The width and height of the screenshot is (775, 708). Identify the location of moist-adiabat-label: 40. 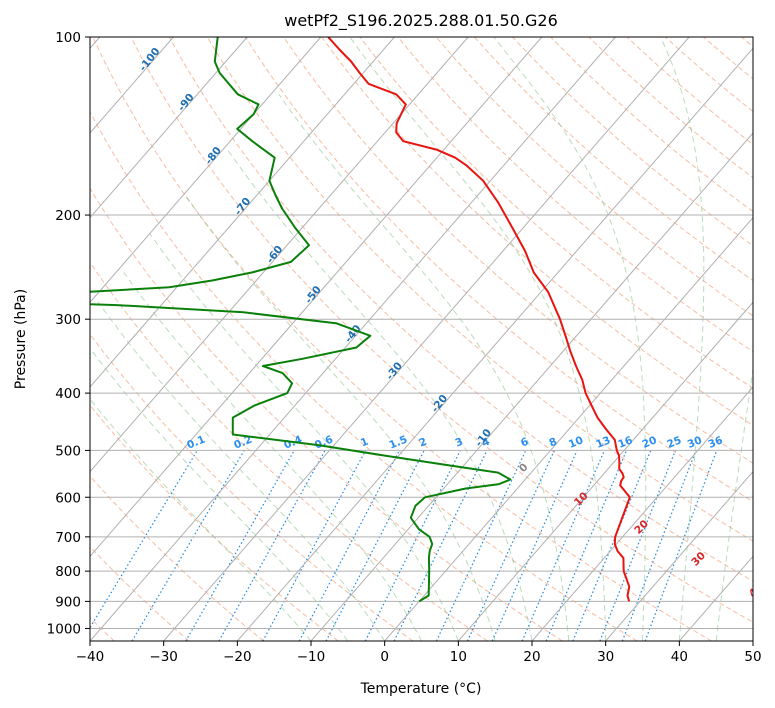
(756, 590).